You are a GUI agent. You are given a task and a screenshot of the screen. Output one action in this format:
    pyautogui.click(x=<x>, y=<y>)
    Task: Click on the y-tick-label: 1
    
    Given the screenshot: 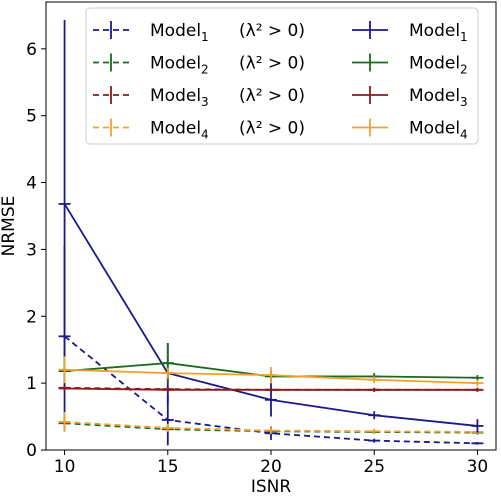 What is the action you would take?
    pyautogui.click(x=31, y=384)
    